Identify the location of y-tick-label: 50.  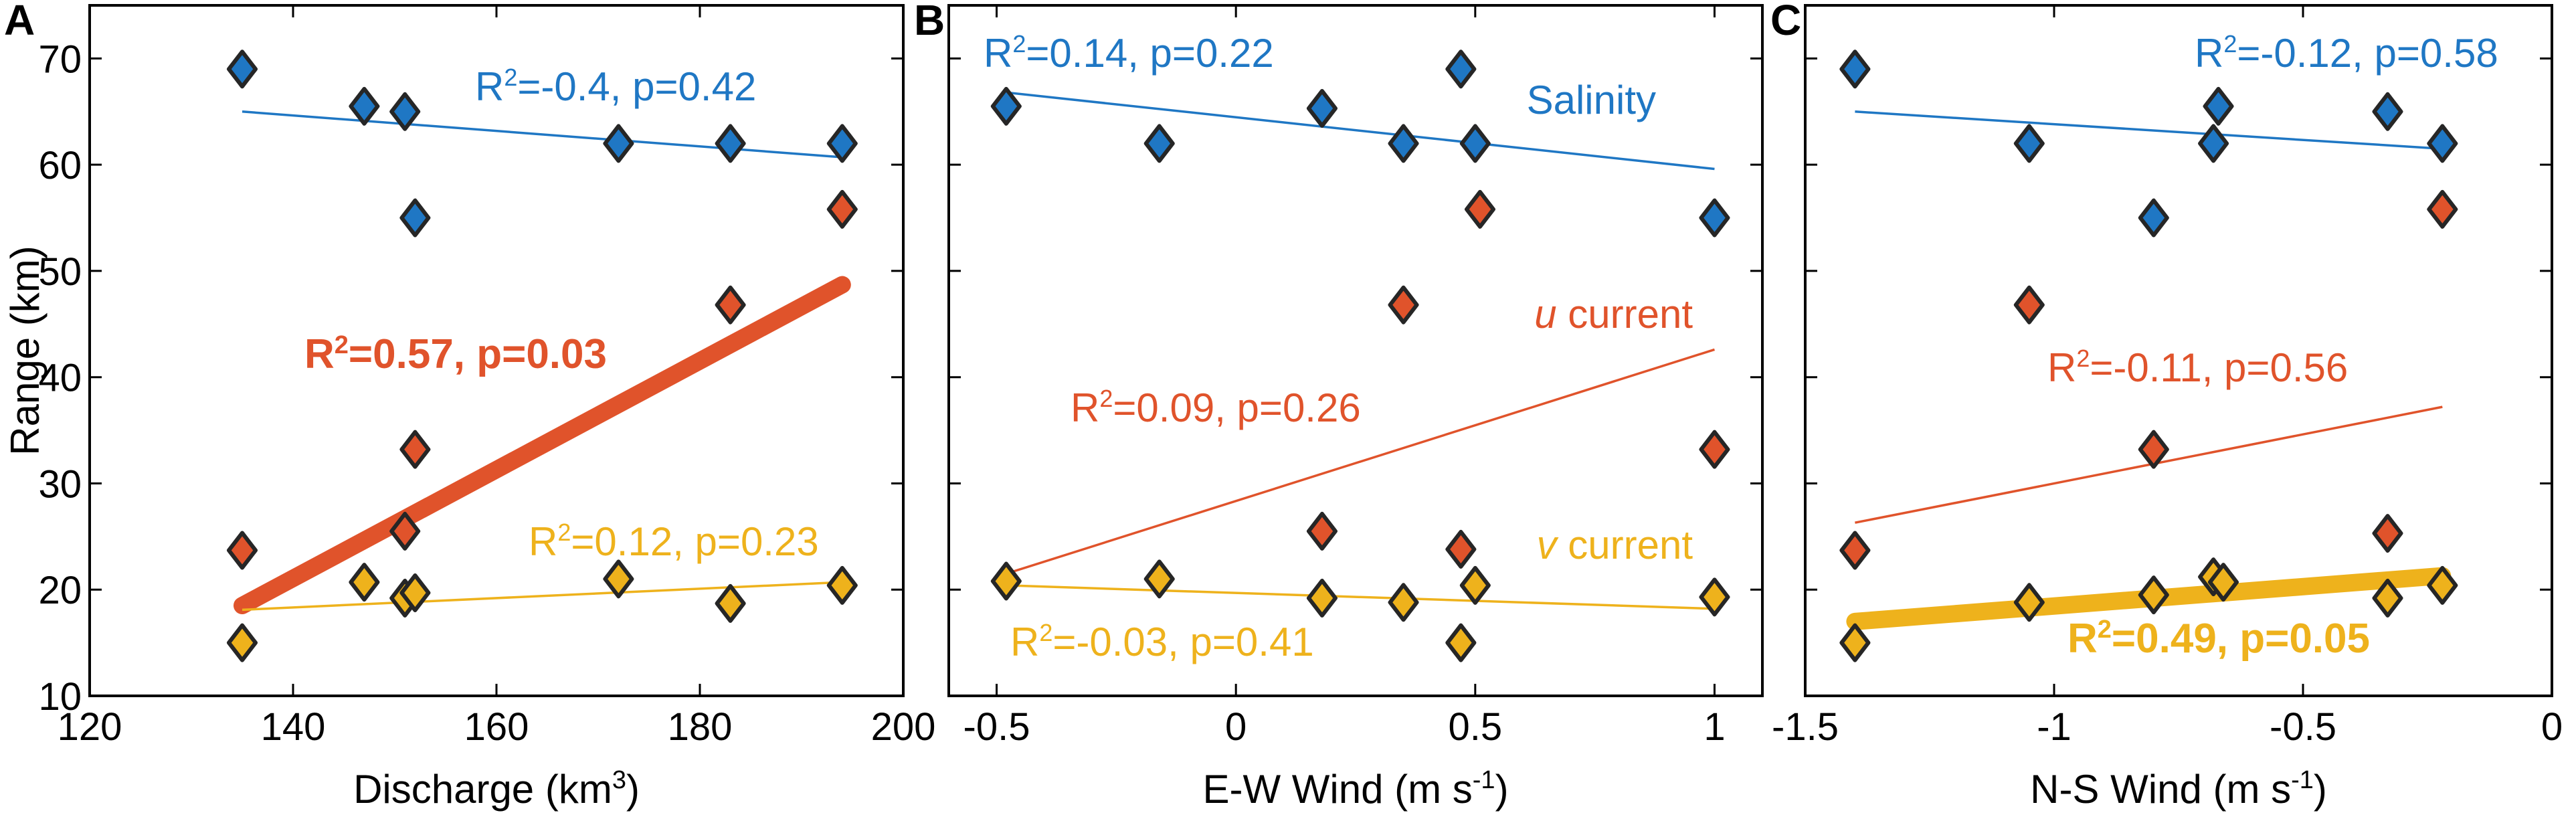
(60, 272).